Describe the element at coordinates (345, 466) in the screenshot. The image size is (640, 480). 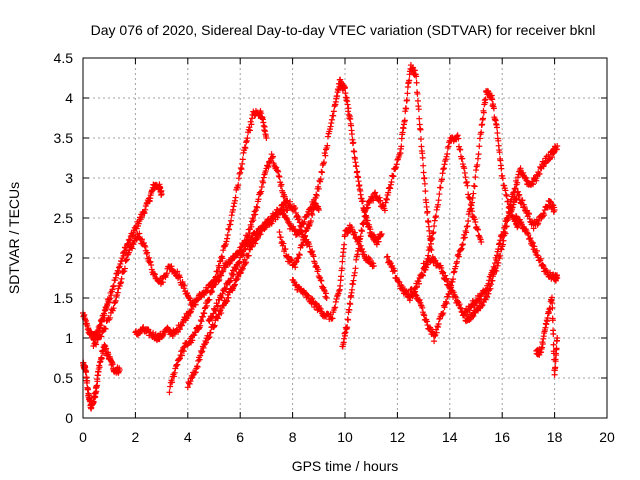
I see `x-axis-label: GPS time / hours` at that location.